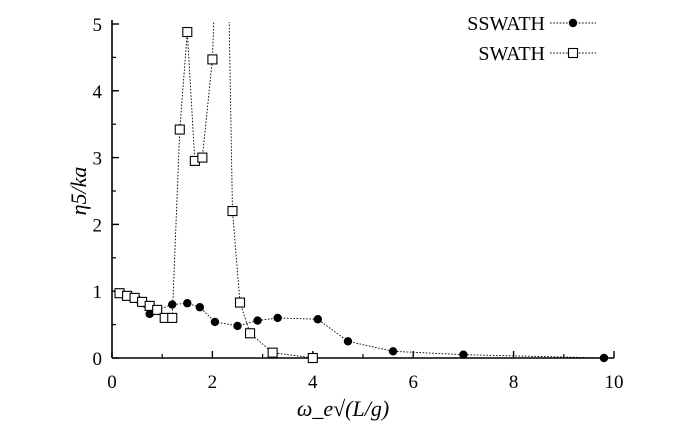 Image resolution: width=690 pixels, height=432 pixels. Describe the element at coordinates (98, 359) in the screenshot. I see `y-tick-label: 0` at that location.